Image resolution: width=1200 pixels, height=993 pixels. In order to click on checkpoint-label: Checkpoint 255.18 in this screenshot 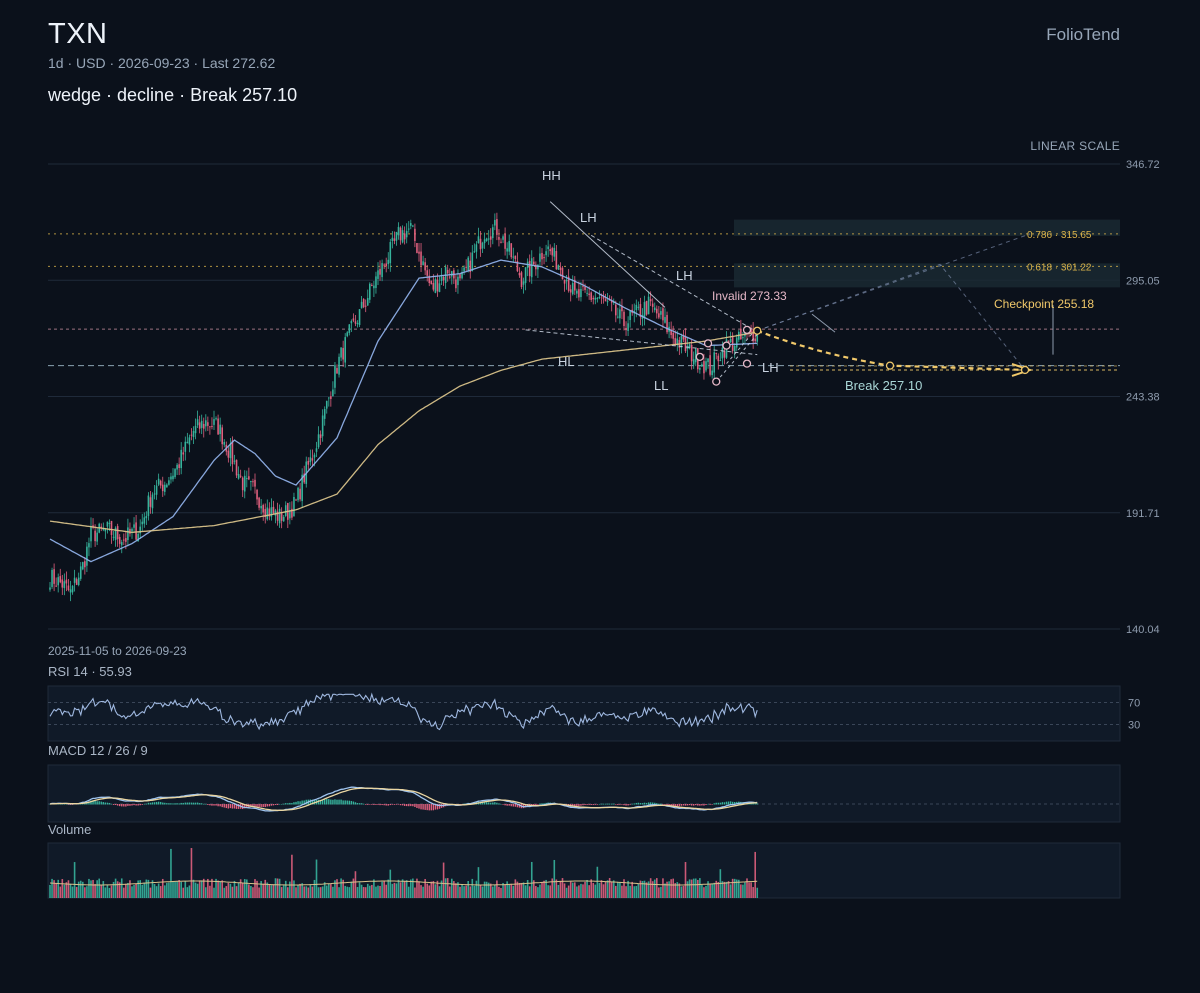, I will do `click(1044, 304)`.